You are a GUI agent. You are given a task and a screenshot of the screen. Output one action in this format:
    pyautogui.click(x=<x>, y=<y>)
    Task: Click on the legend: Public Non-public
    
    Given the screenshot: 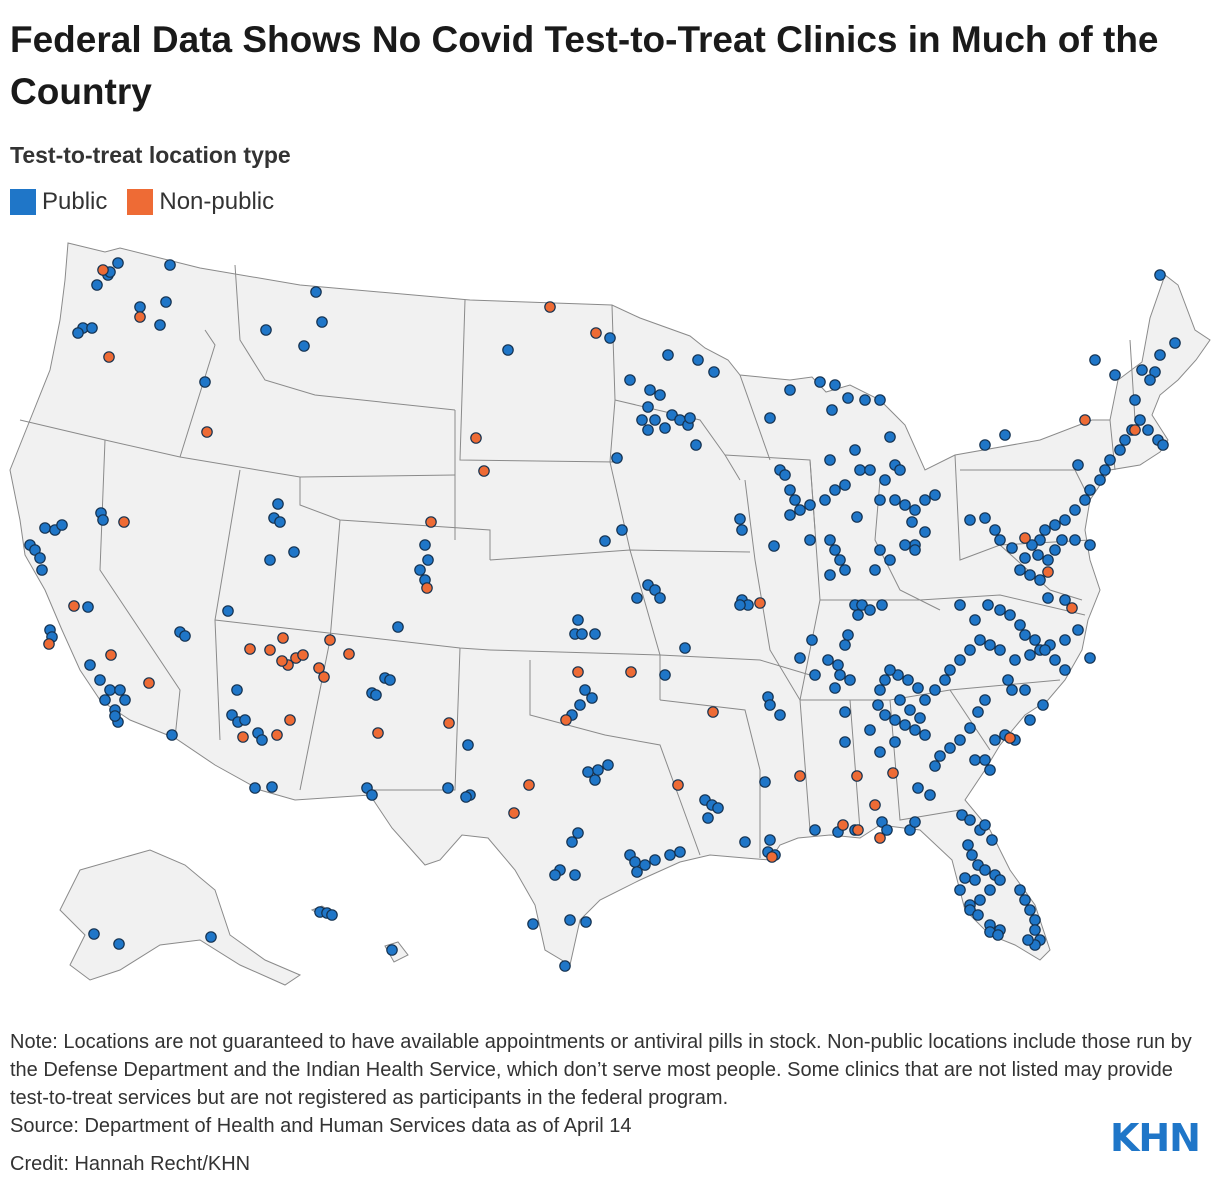 What is the action you would take?
    pyautogui.click(x=152, y=202)
    